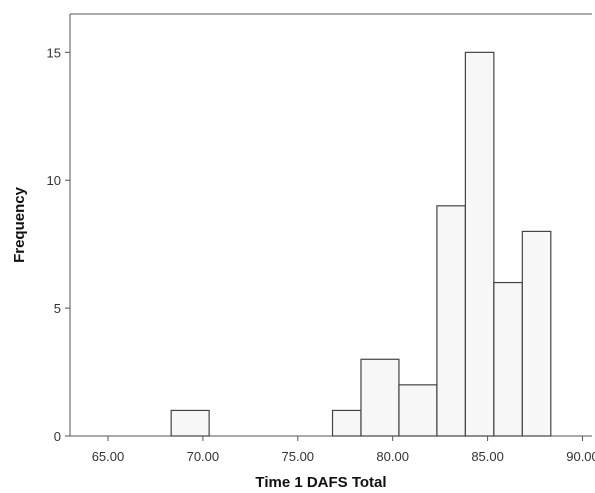 The image size is (595, 493). What do you see at coordinates (58, 244) in the screenshot?
I see `y-ticks-group: 0 5 10 15` at bounding box center [58, 244].